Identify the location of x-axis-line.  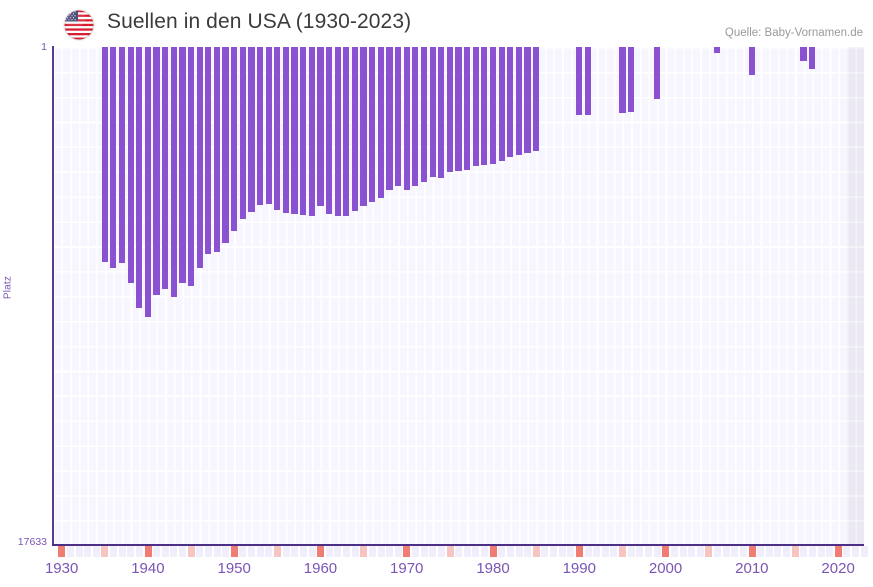
(458, 545).